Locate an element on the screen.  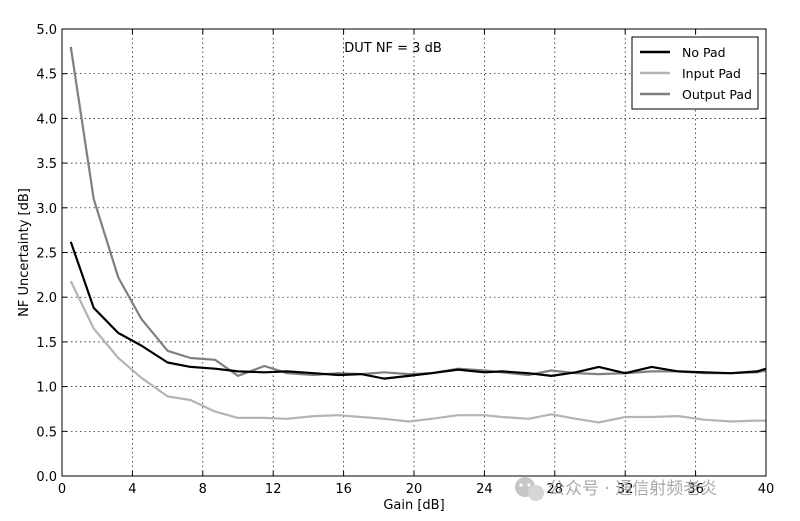
y-tick-label: 3.5 is located at coordinates (46, 164).